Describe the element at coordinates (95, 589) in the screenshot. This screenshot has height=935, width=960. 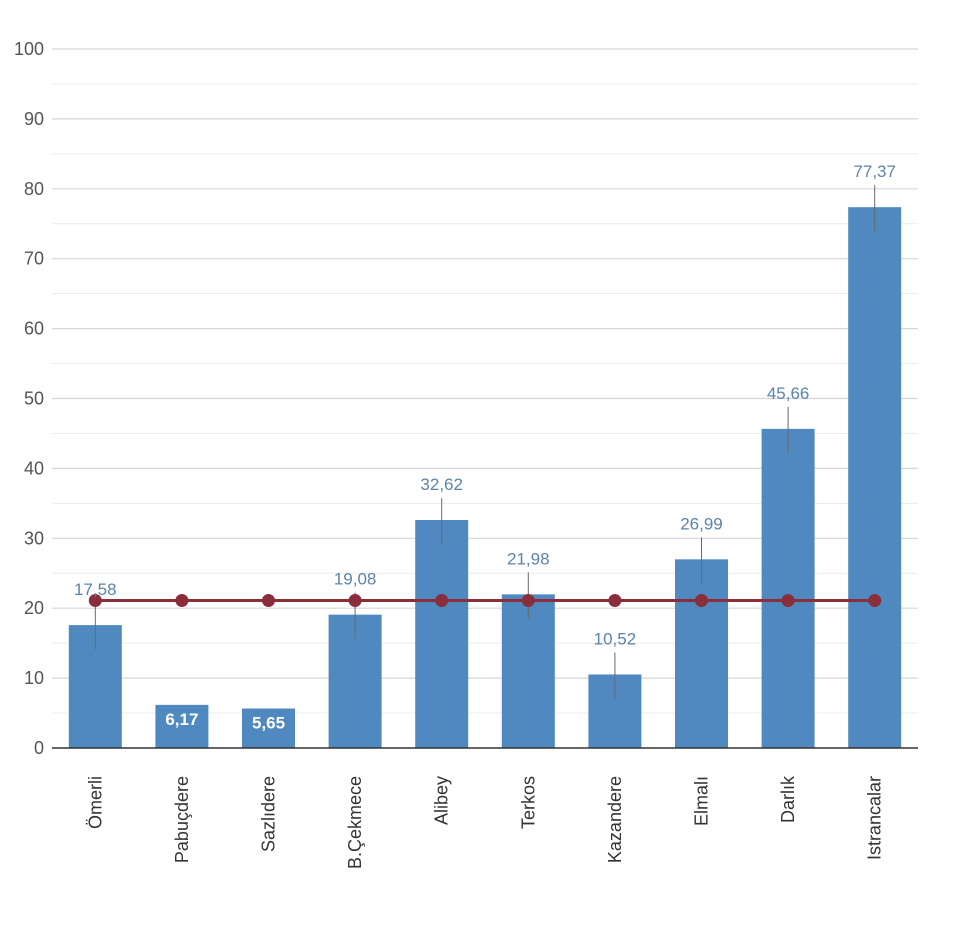
I see `data-label: 17,58` at that location.